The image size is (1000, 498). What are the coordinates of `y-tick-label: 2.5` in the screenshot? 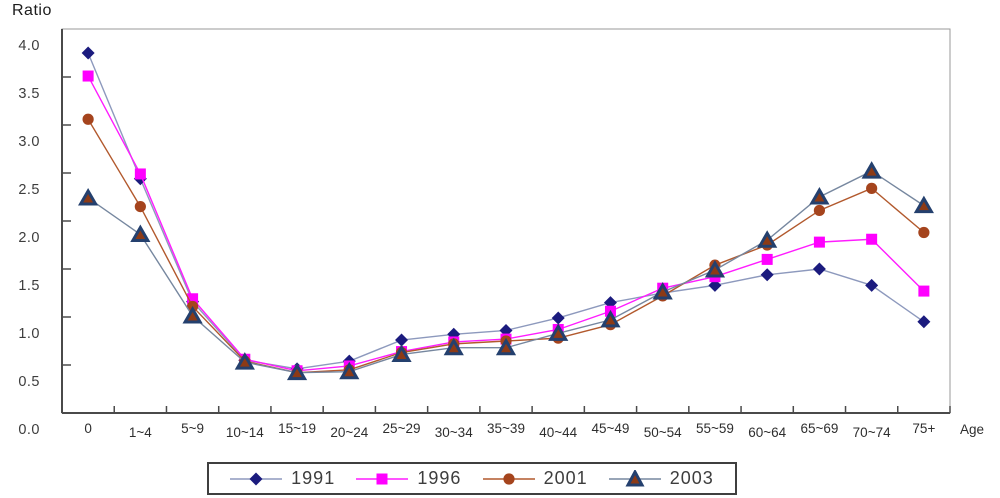 It's located at (29, 190).